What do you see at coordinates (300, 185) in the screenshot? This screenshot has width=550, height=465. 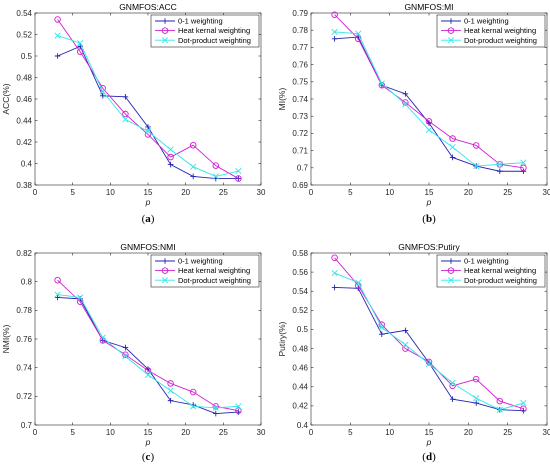 I see `y-tick-label: 0.69` at bounding box center [300, 185].